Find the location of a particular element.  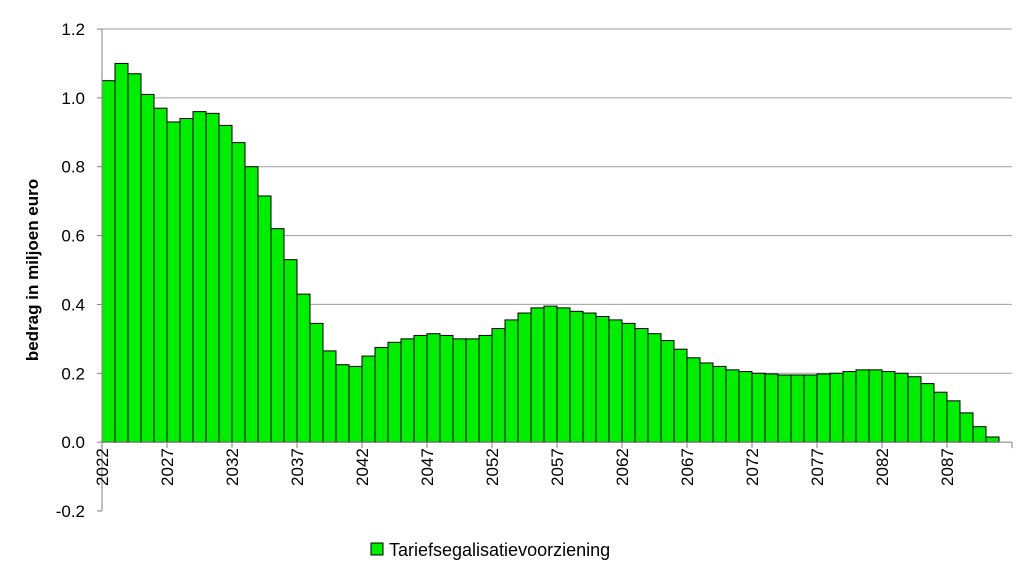

bar-2068 is located at coordinates (706, 402).